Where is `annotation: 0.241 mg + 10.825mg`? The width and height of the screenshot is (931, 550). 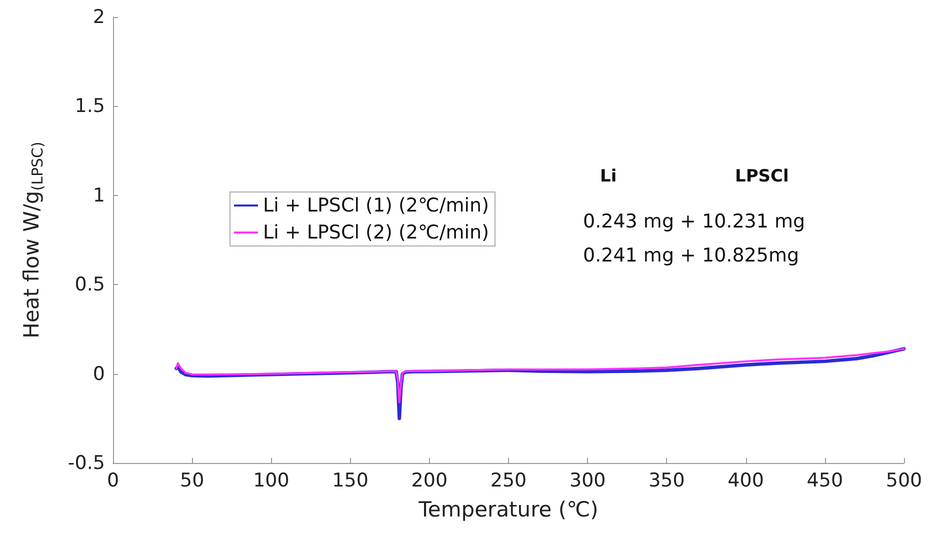
annotation: 0.241 mg + 10.825mg is located at coordinates (691, 255).